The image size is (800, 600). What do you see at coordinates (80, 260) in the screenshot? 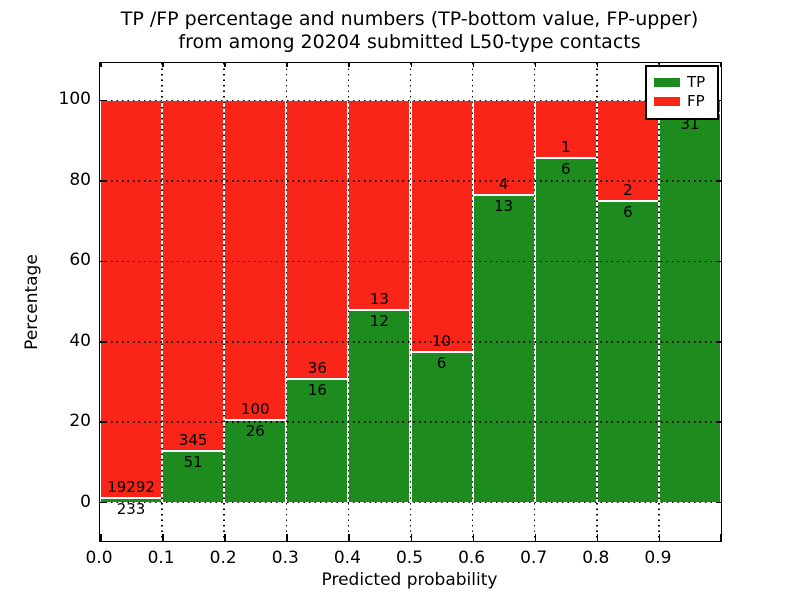
I see `y-tick-label: 60` at bounding box center [80, 260].